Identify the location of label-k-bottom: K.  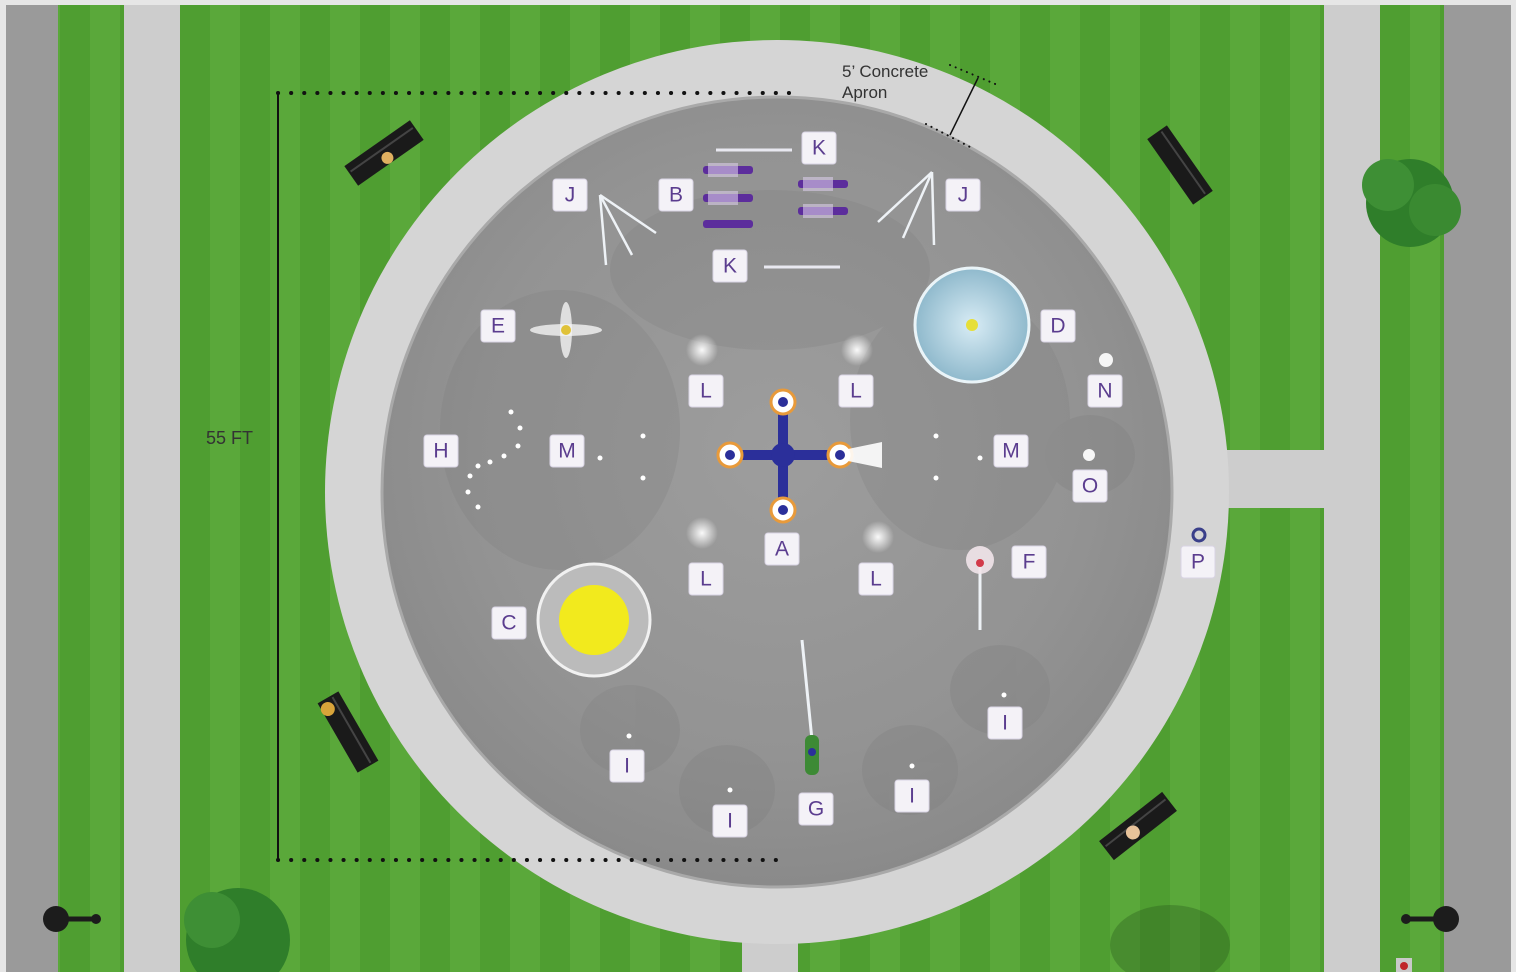
(730, 266).